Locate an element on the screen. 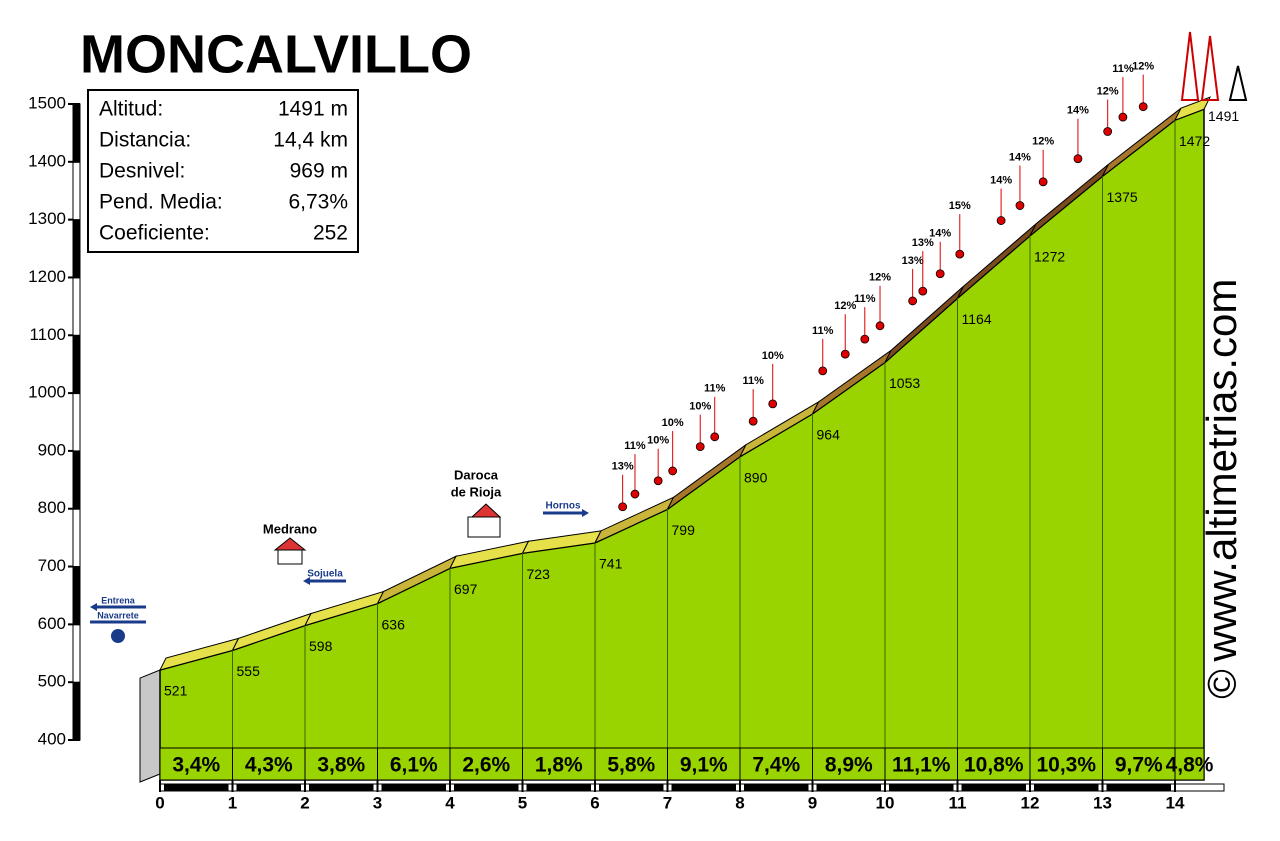 This screenshot has width=1280, height=841. altitude-label: 1053 is located at coordinates (904, 383).